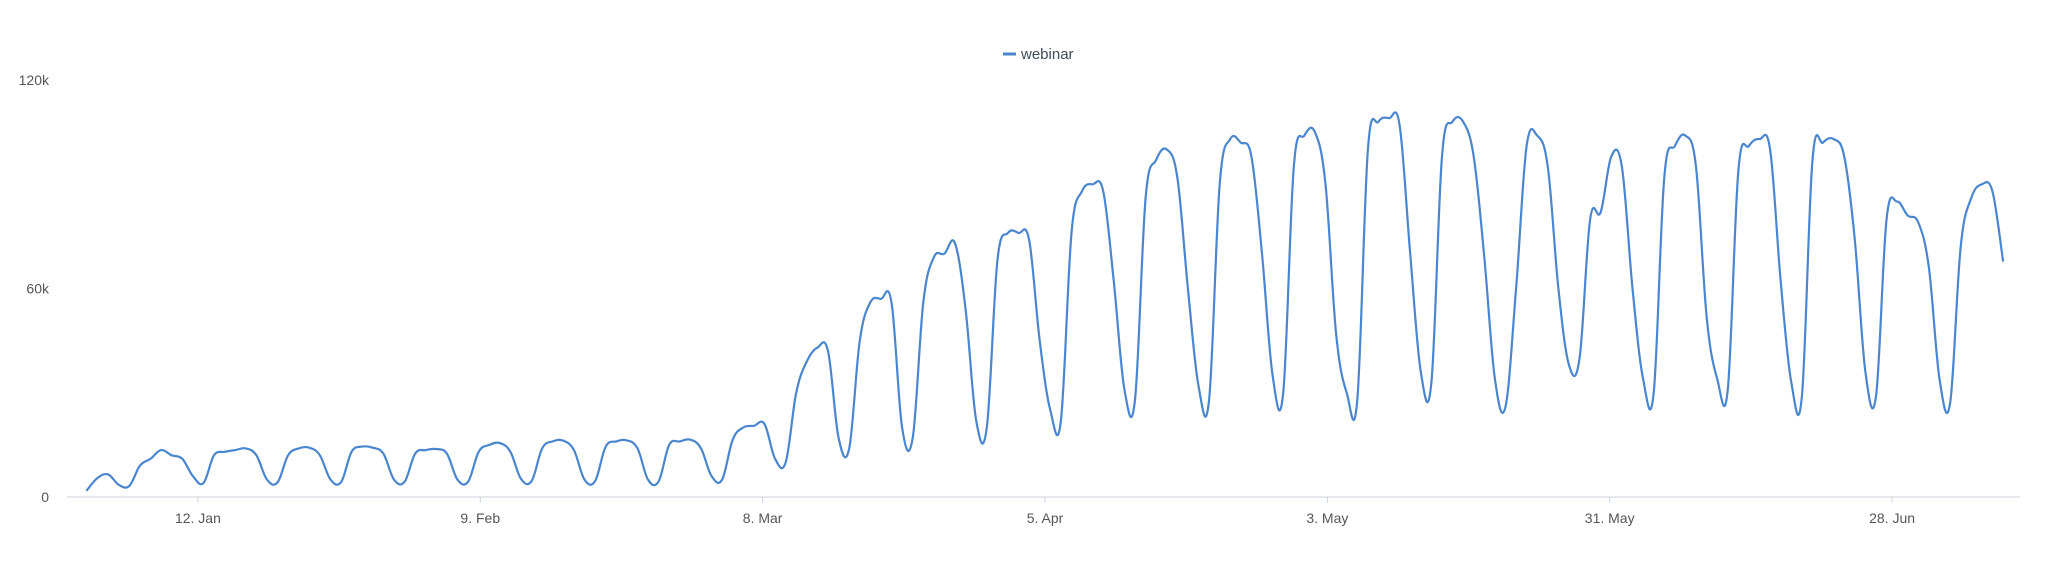  I want to click on y-tick-label: 60k, so click(38, 289).